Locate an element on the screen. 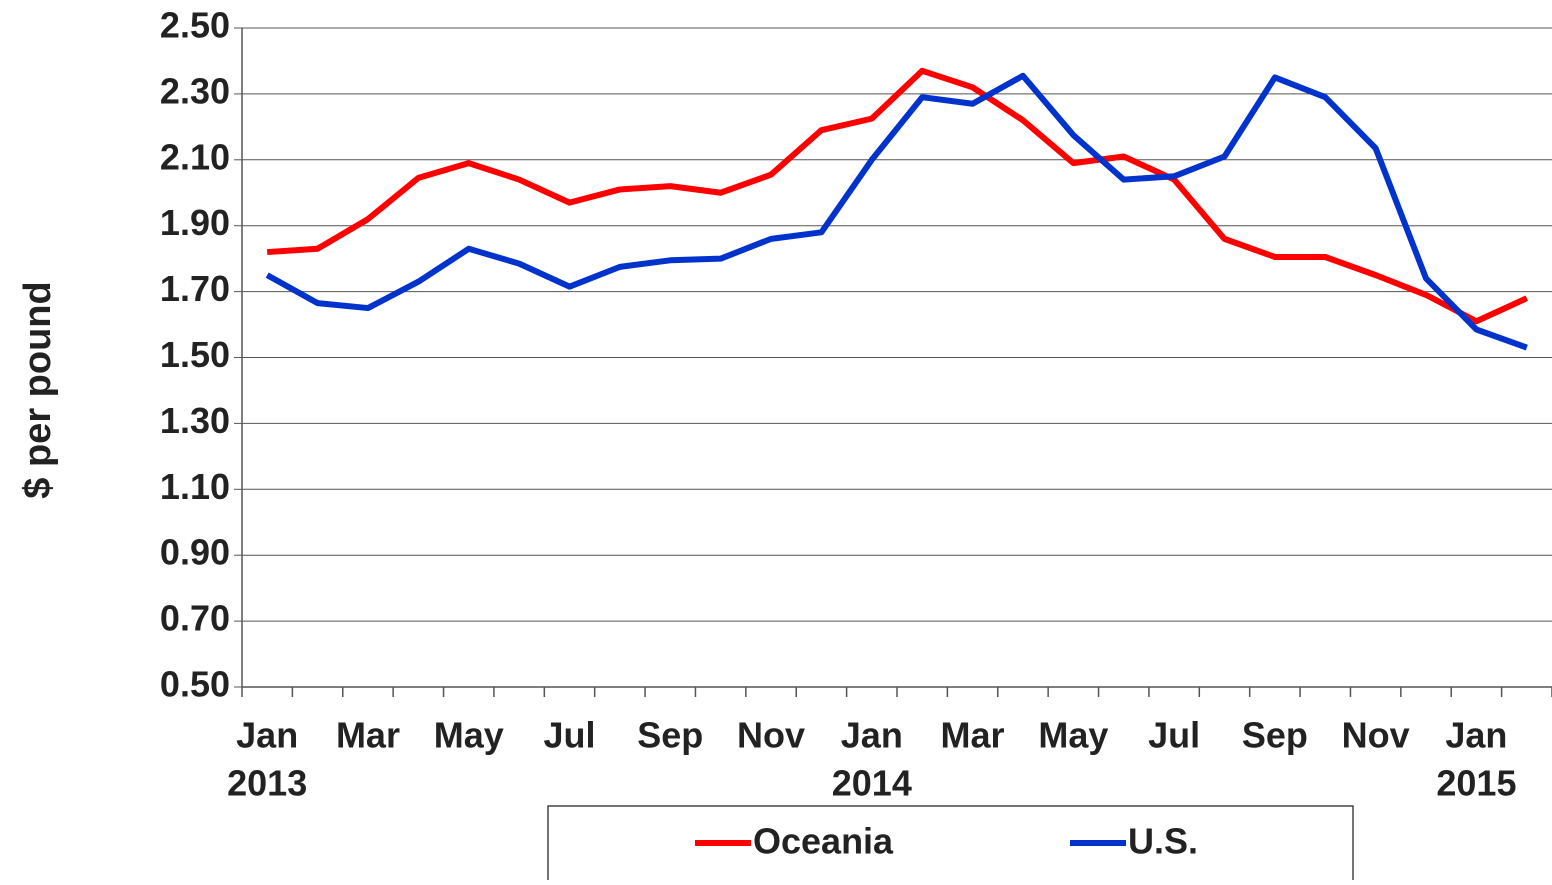 Image resolution: width=1552 pixels, height=885 pixels. x-year-label: 2015 is located at coordinates (1476, 783).